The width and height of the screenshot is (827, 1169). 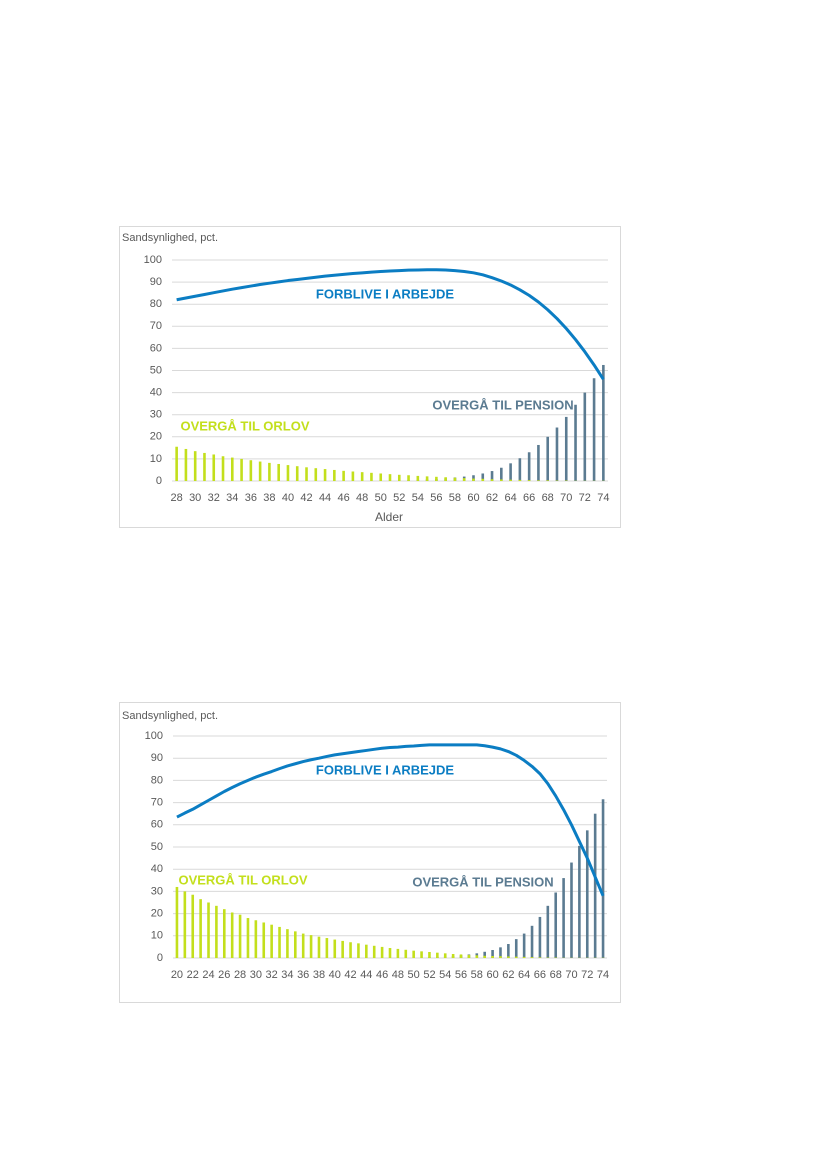 What do you see at coordinates (193, 975) in the screenshot?
I see `x-tick-label: 22` at bounding box center [193, 975].